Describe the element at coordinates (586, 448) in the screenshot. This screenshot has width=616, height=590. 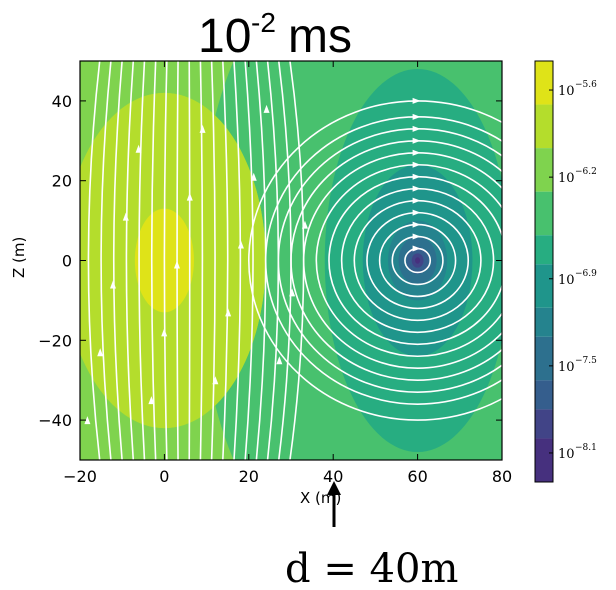
I see `colorbar-tick-exponent: −8.1` at that location.